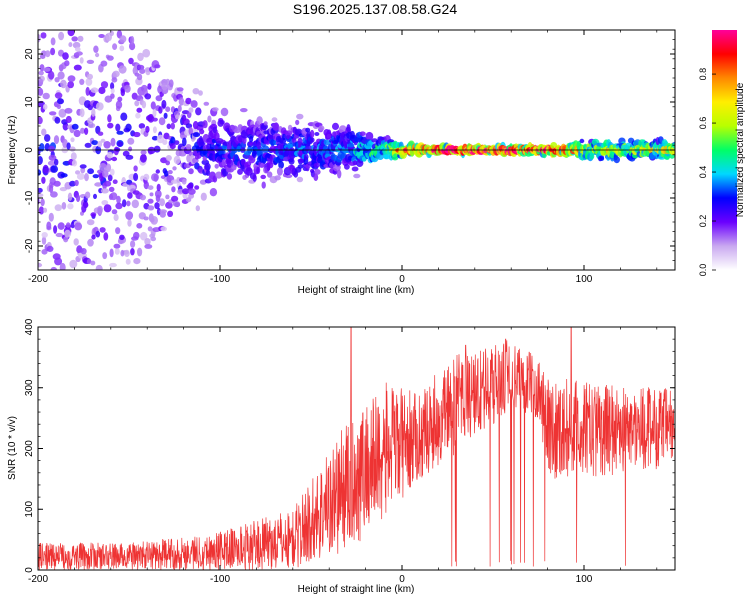 This screenshot has height=600, width=750. Describe the element at coordinates (375, 9) in the screenshot. I see `figure-title: S196.2025.137.08.58.G24` at that location.